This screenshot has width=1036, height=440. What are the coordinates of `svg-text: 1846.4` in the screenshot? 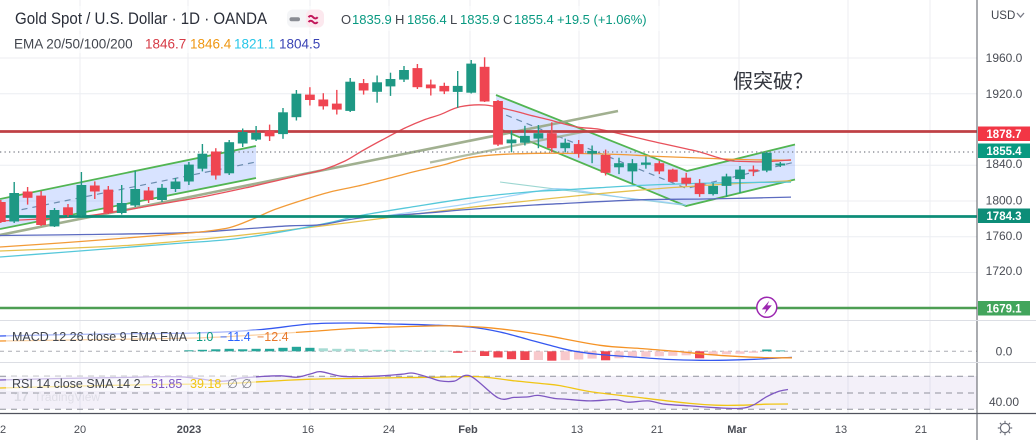 It's located at (211, 44).